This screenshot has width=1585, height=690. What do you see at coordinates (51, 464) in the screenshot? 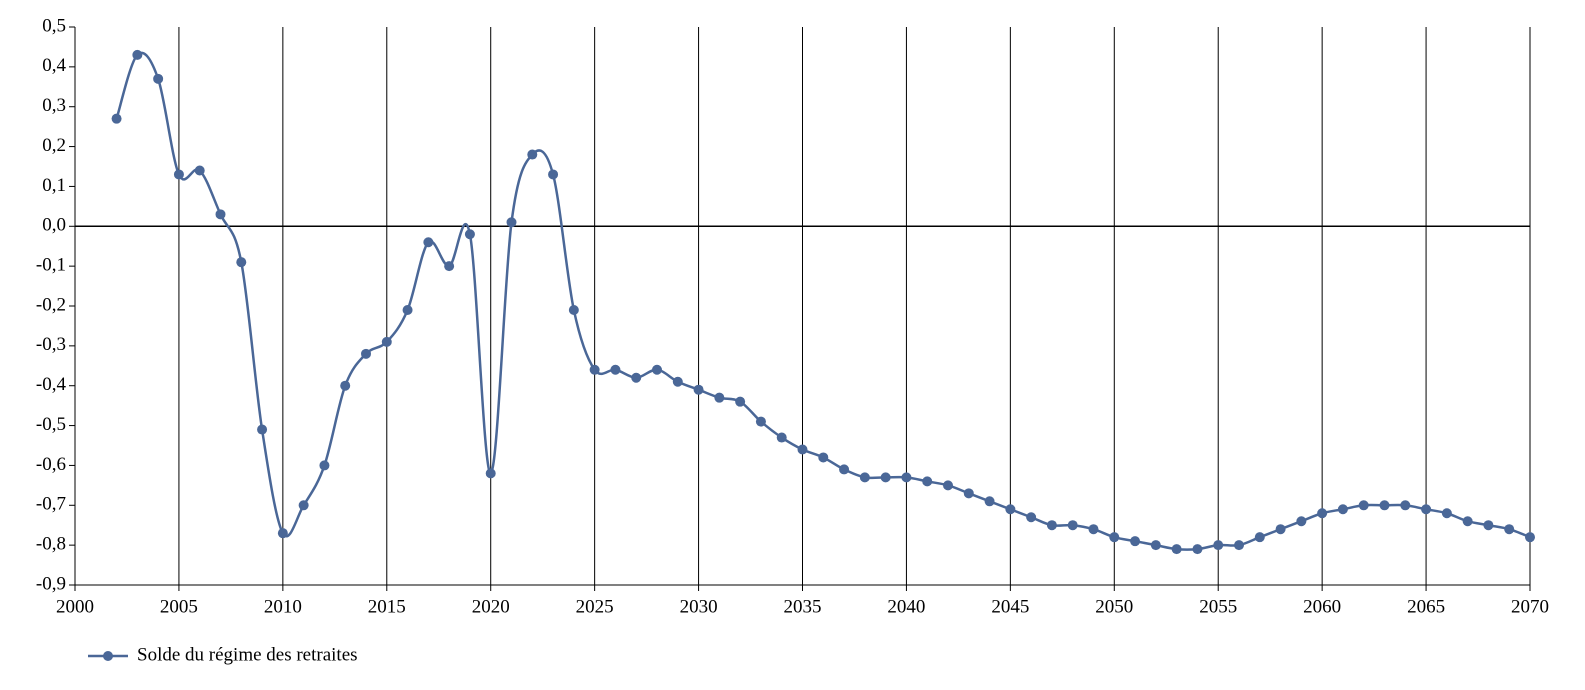
I see `y-tick-label: -0,6` at bounding box center [51, 464].